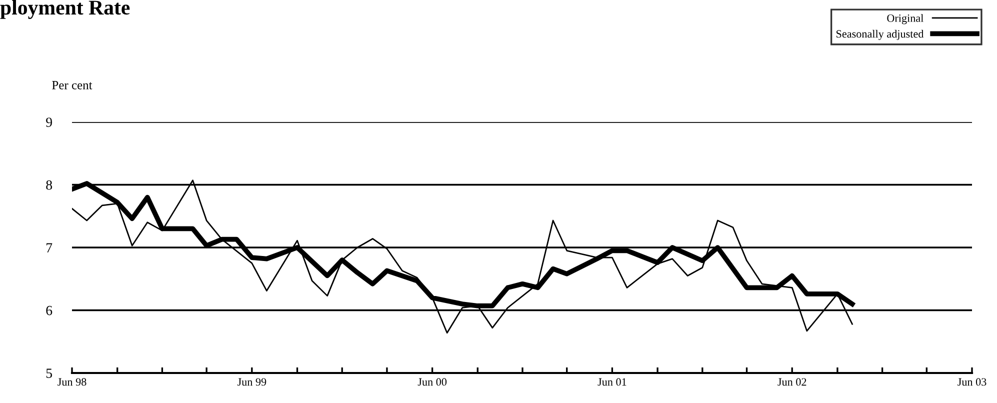 The height and width of the screenshot is (403, 997). I want to click on x-tick-label: Jun 03, so click(972, 382).